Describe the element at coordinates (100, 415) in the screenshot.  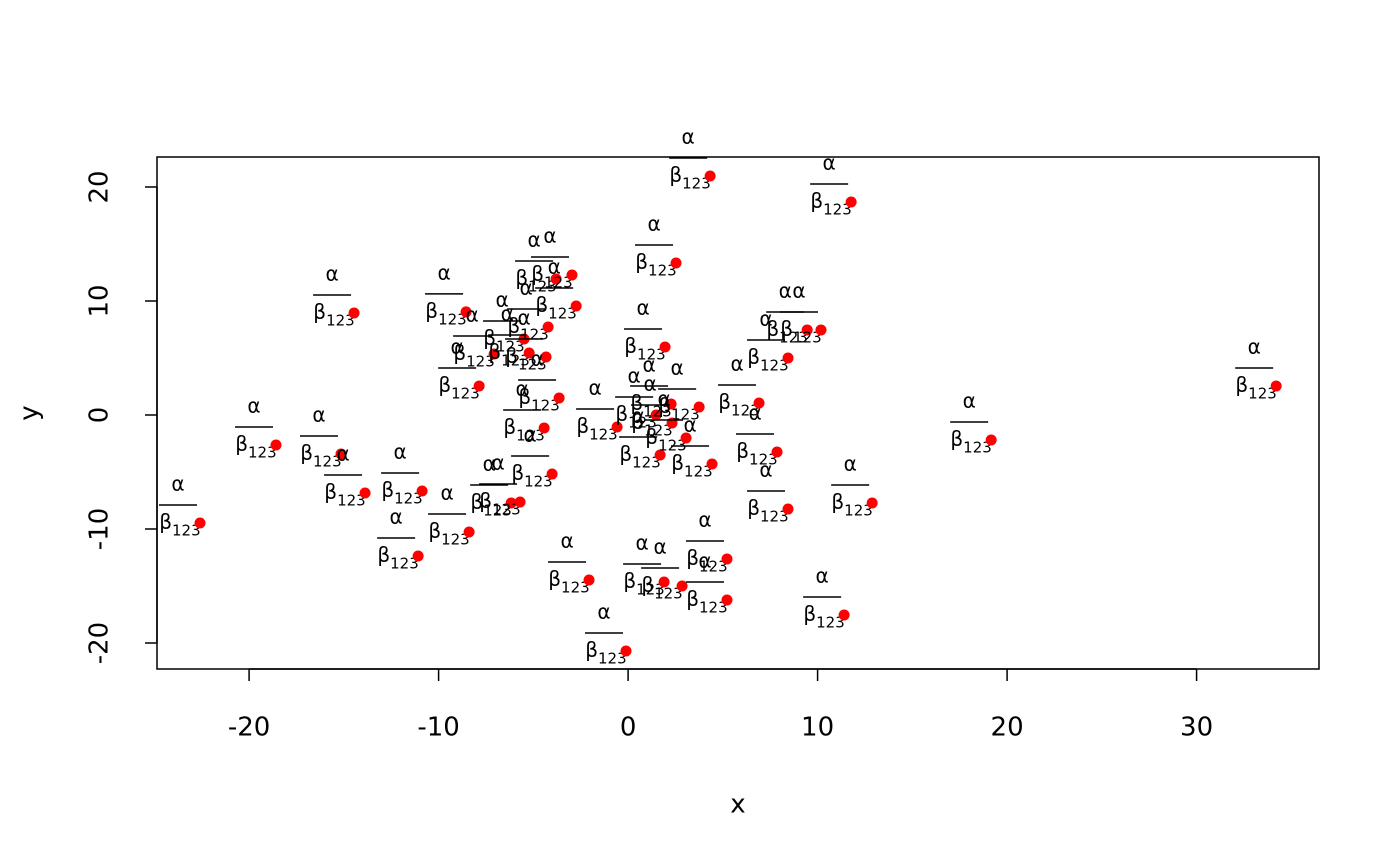
I see `y-tick-label: 0` at that location.